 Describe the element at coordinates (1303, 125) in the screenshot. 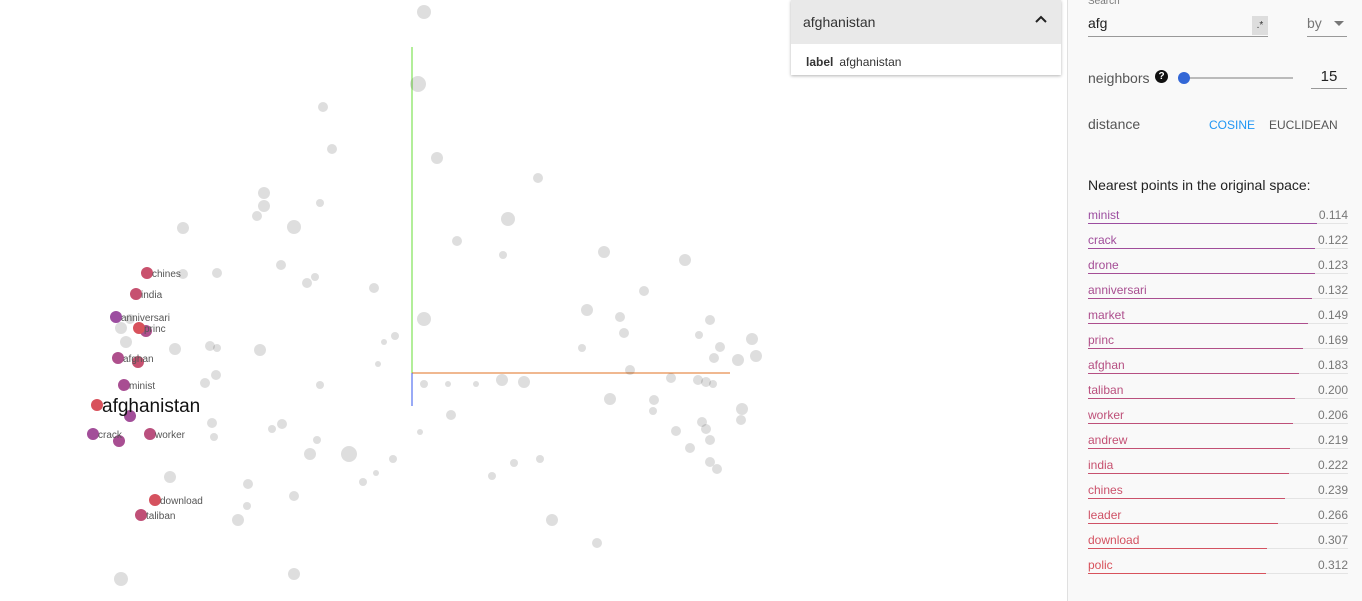

I see `euclidean-button: EUCLIDEAN` at that location.